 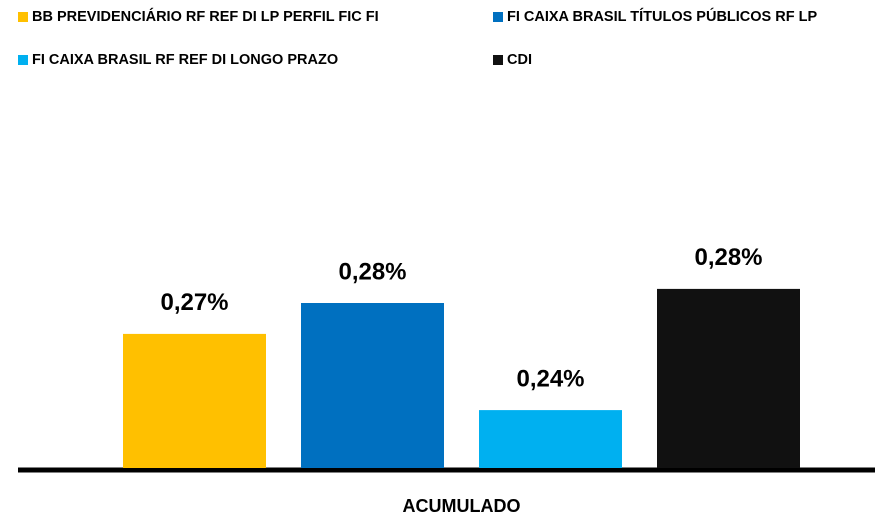 I want to click on data-label: 0,24%, so click(x=550, y=378).